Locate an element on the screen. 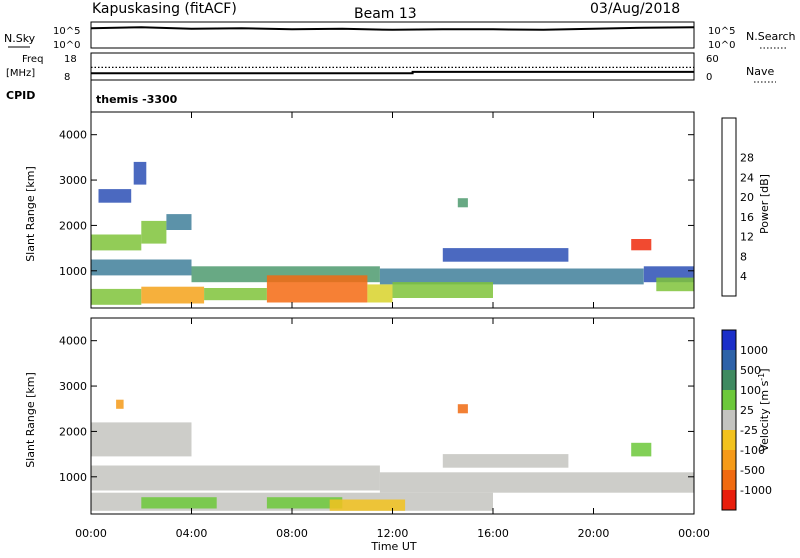 The image size is (800, 558). nsky-tick-top: 10^5 is located at coordinates (66, 31).